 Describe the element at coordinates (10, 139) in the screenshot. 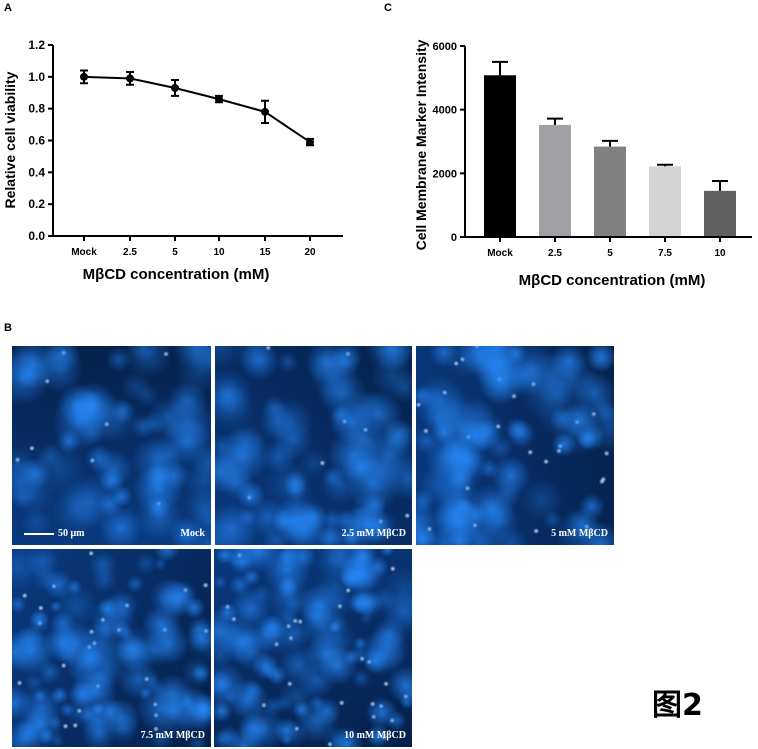

I see `y-axis-title: Relative cell viability` at that location.